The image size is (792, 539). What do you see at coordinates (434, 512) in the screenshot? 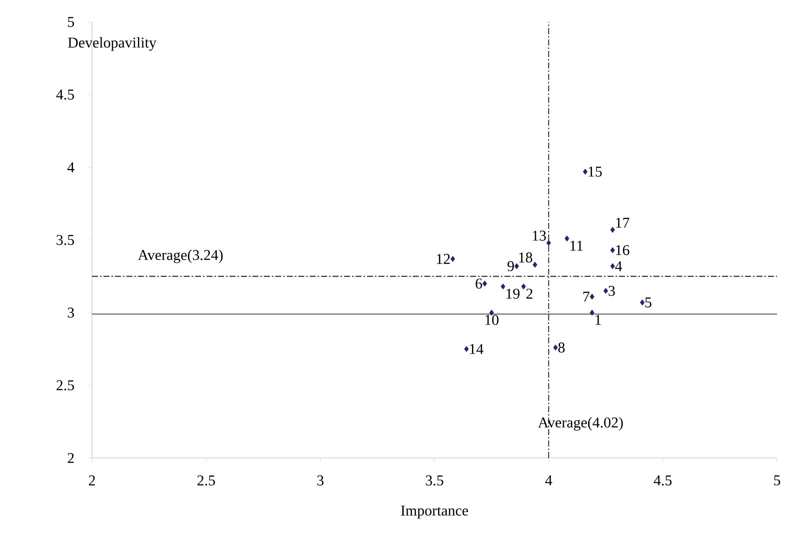
I see `x-axis-title: Importance` at bounding box center [434, 512].